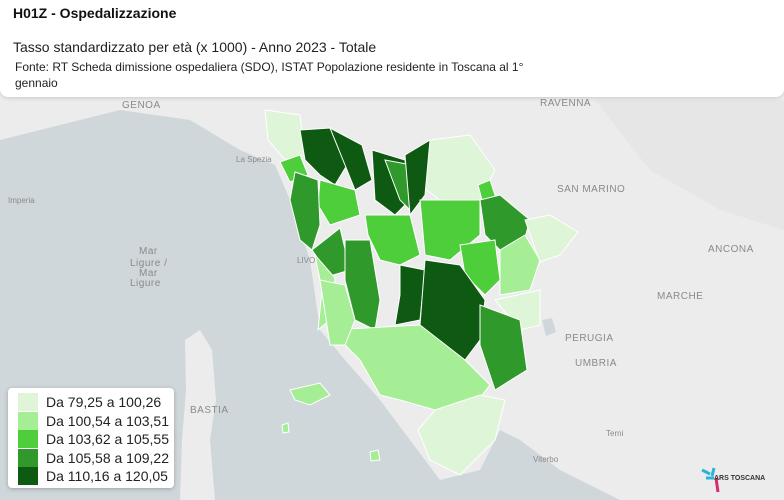 This screenshot has width=784, height=500. I want to click on legend-label: Da 105,58 a 109,22, so click(107, 457).